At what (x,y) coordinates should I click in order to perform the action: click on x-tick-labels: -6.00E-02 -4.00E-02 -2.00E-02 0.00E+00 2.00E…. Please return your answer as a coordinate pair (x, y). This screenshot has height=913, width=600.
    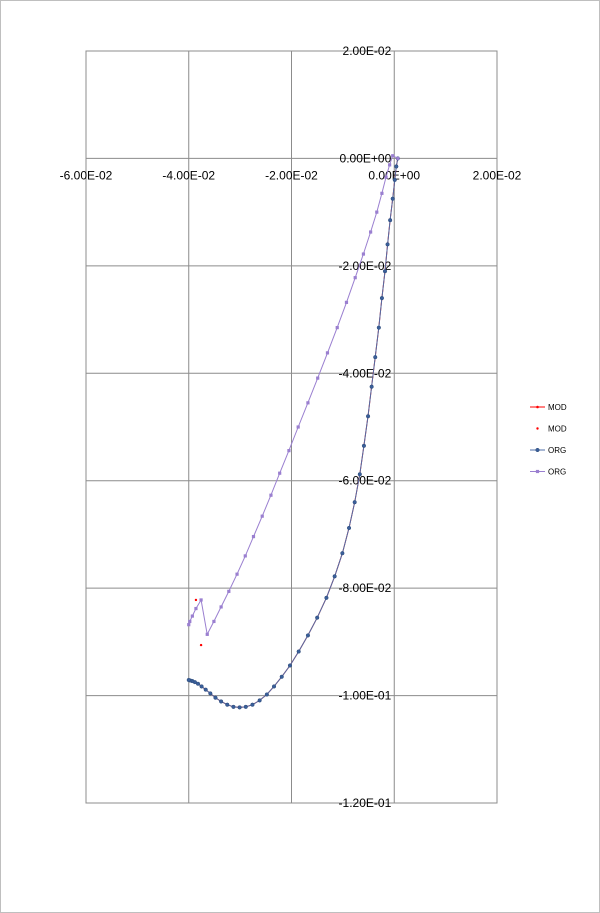
    Looking at the image, I should click on (291, 175).